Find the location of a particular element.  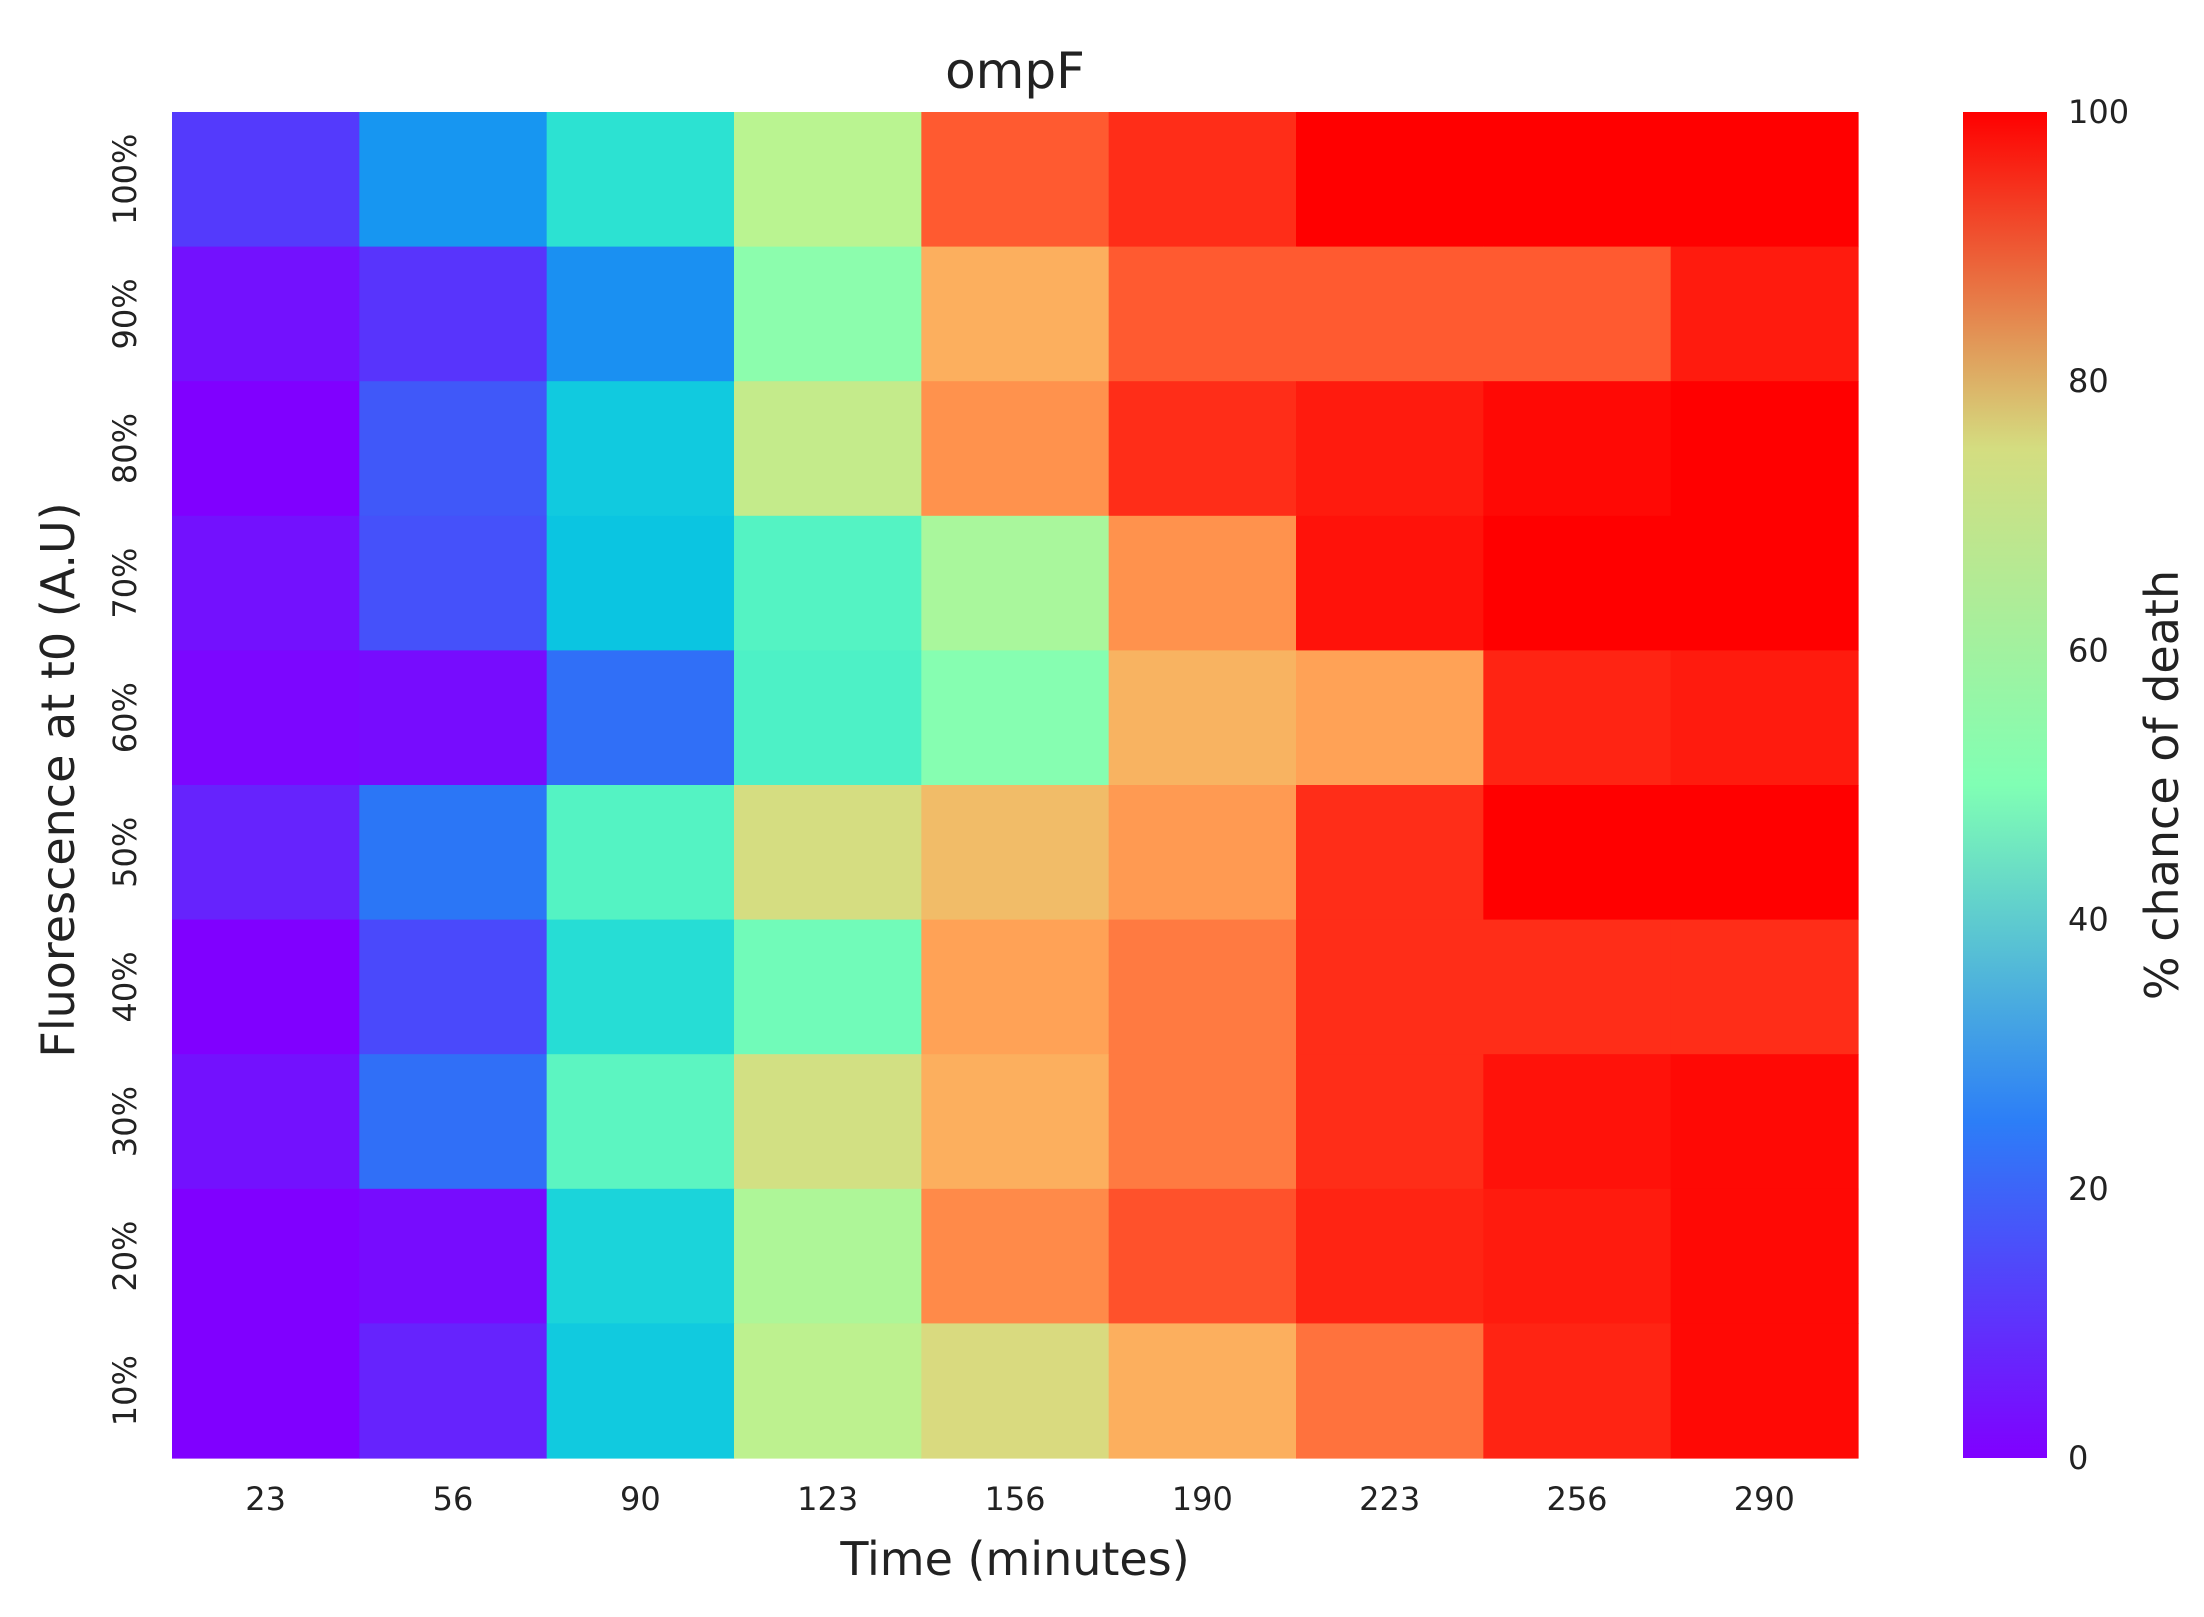

colorbar-tick-label: 0 is located at coordinates (2078, 1458).